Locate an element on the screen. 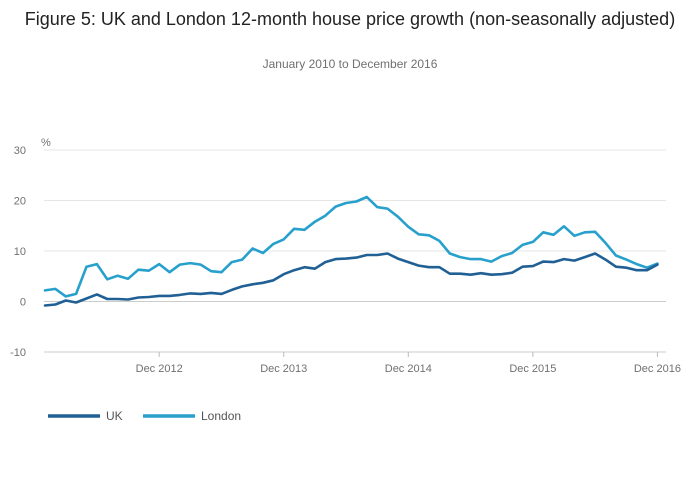 Image resolution: width=700 pixels, height=502 pixels. series-line-uk is located at coordinates (351, 279).